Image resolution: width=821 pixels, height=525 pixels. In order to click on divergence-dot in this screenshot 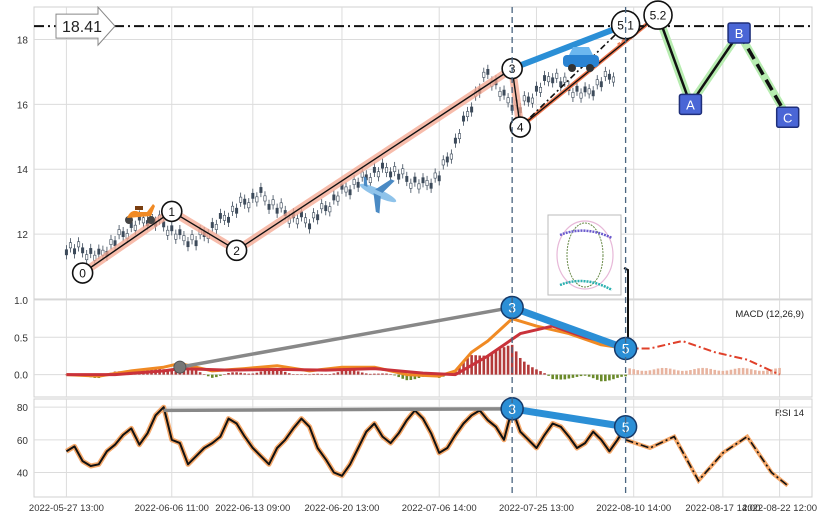, I will do `click(180, 367)`.